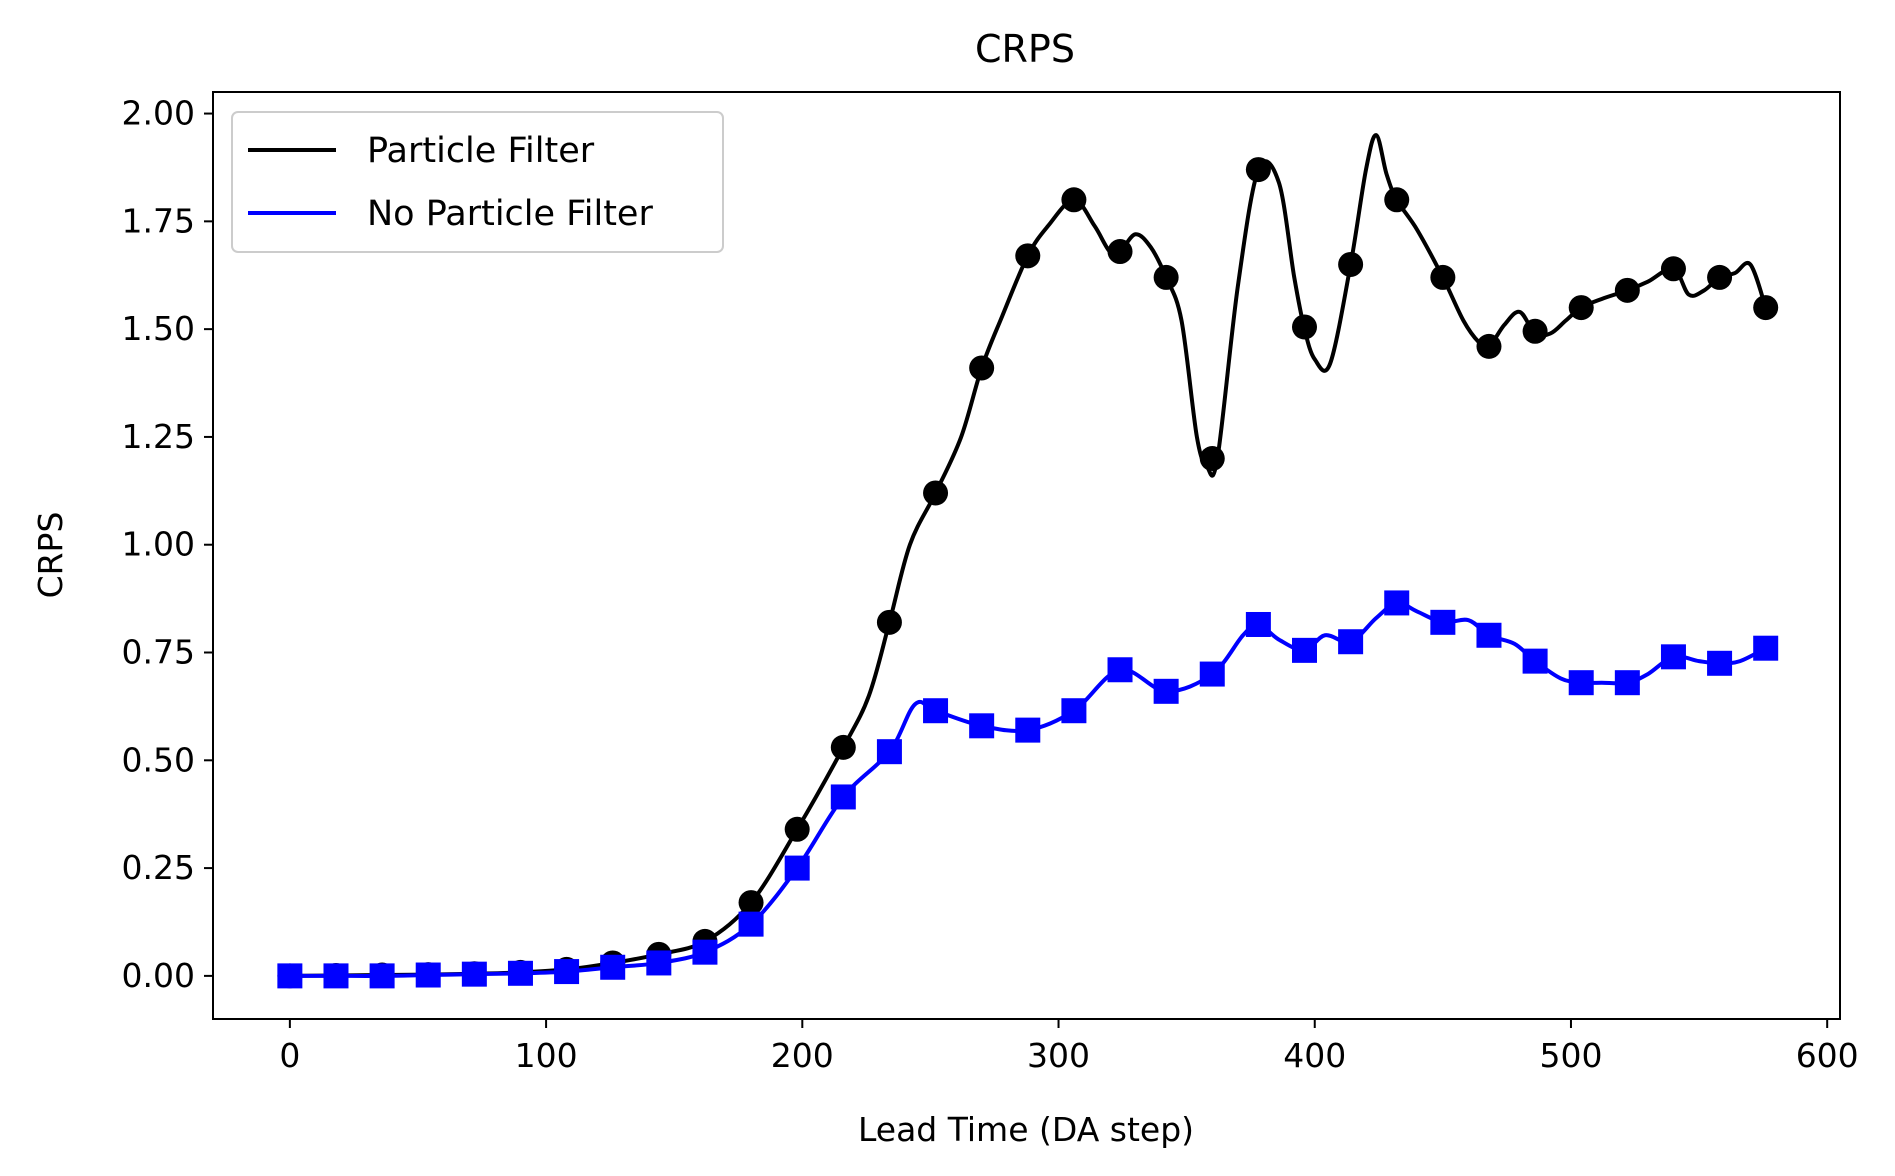 This screenshot has height=1176, width=1895. I want to click on legend-label-no-particle-filter: No Particle Filter, so click(510, 214).